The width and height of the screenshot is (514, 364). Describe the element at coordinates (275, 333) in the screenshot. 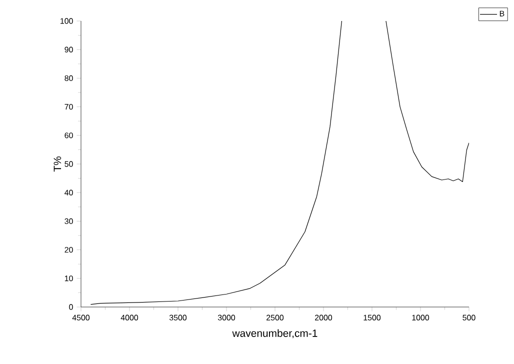

I see `x-axis-title: wavenumber,cm-1` at that location.